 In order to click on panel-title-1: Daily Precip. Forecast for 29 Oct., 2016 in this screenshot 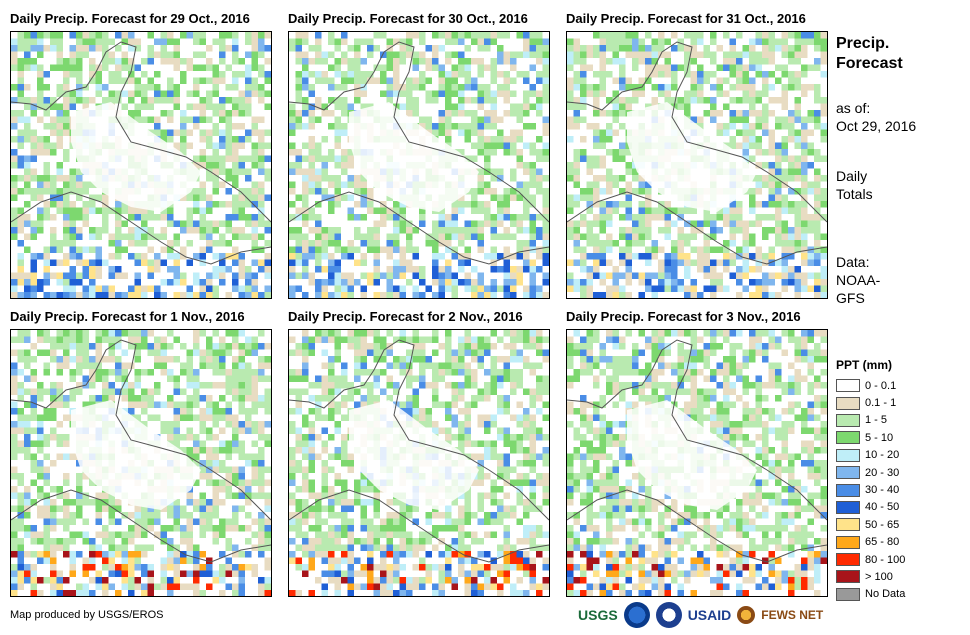, I will do `click(130, 18)`.